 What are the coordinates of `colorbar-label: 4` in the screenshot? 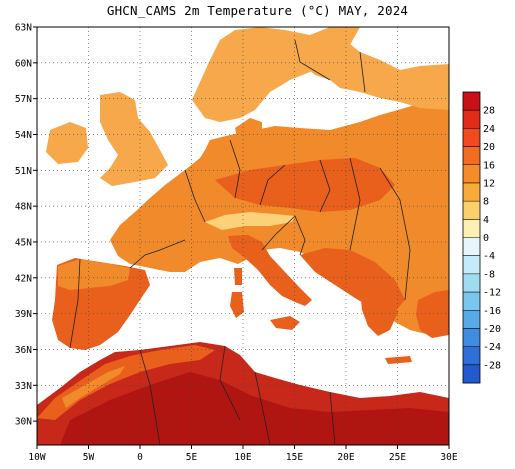 It's located at (486, 220).